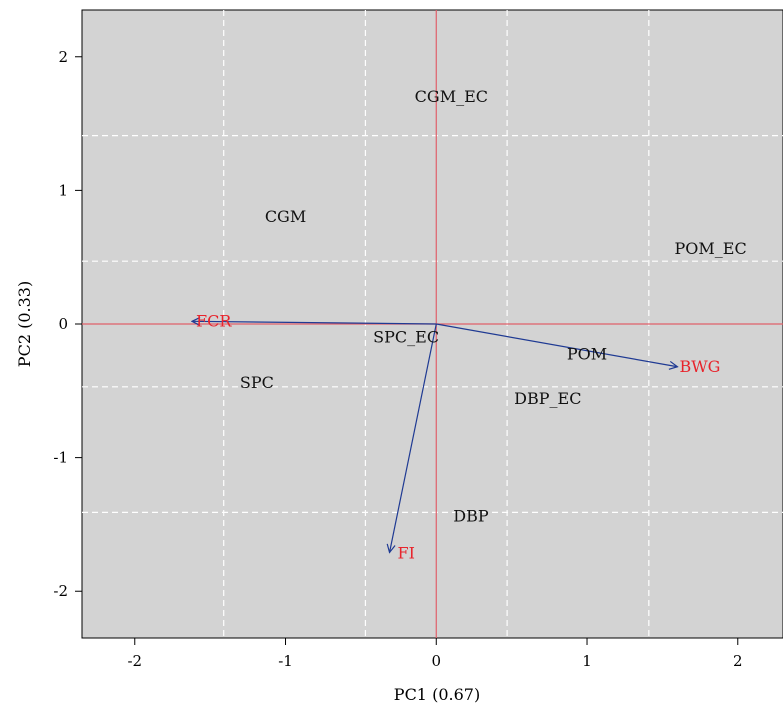 Image resolution: width=783 pixels, height=706 pixels. What do you see at coordinates (314, 322) in the screenshot?
I see `vector-arrow-fcr` at bounding box center [314, 322].